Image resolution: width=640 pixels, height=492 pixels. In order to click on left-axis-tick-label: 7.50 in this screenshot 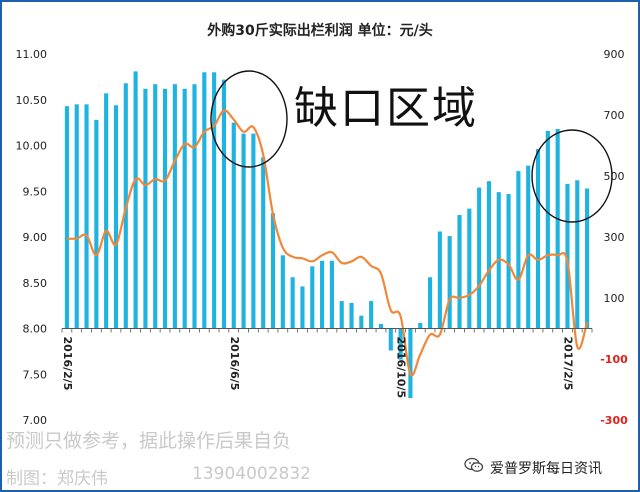, I will do `click(35, 374)`.